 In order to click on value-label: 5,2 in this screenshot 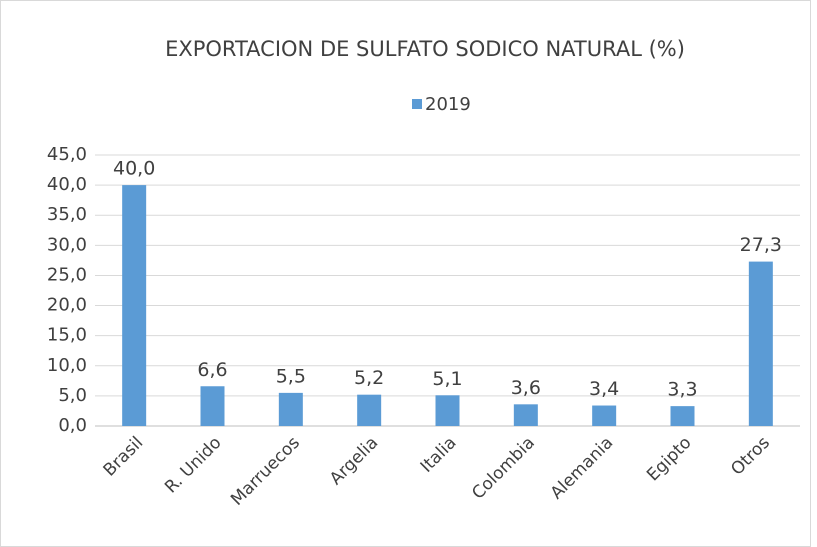, I will do `click(369, 378)`.